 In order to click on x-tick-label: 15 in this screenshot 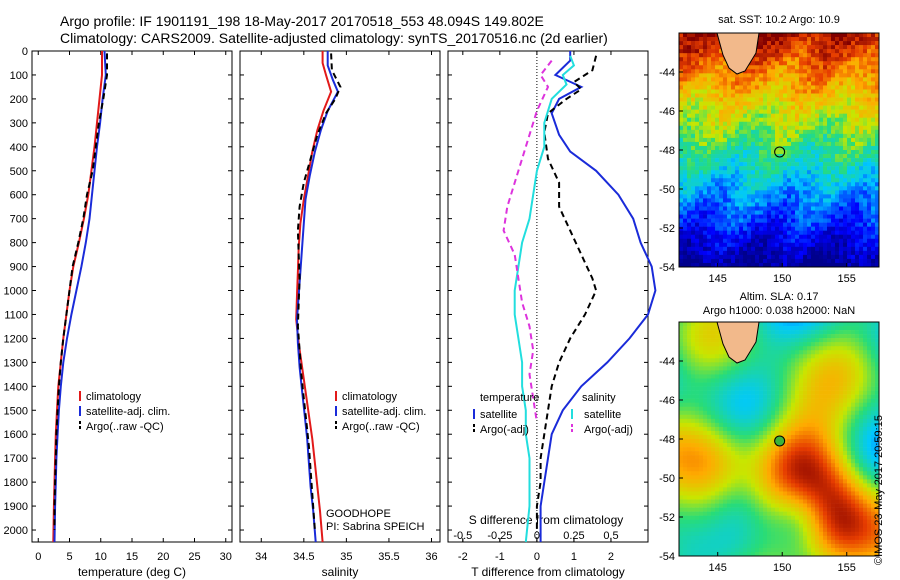, I will do `click(132, 557)`.